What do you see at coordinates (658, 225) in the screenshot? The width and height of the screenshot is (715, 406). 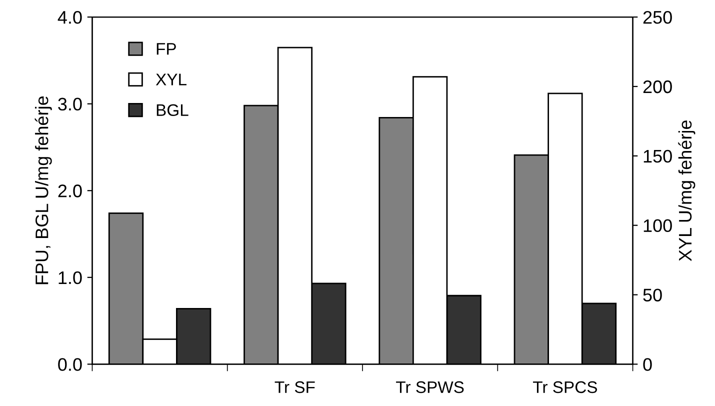 I see `y2-tick-label: 100` at bounding box center [658, 225].